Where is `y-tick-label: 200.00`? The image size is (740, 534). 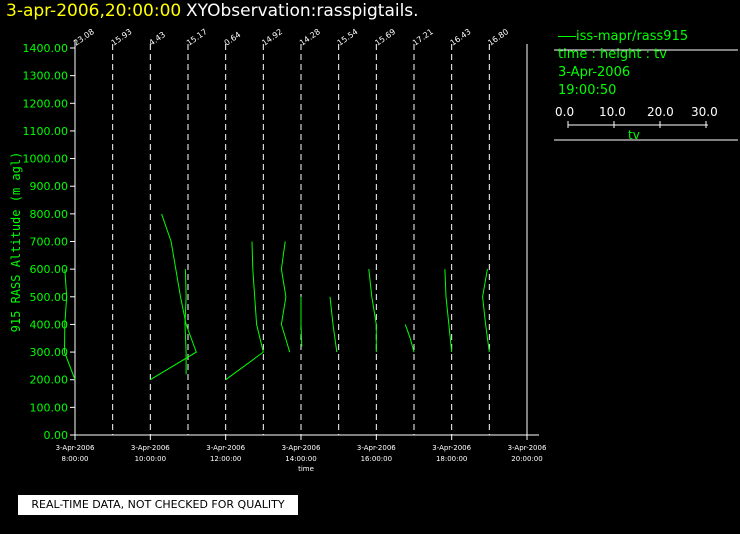 y-tick-label: 200.00 is located at coordinates (49, 380).